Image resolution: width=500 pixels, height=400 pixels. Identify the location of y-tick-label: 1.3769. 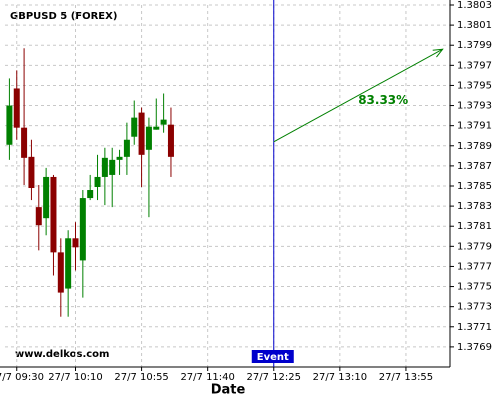
(474, 347).